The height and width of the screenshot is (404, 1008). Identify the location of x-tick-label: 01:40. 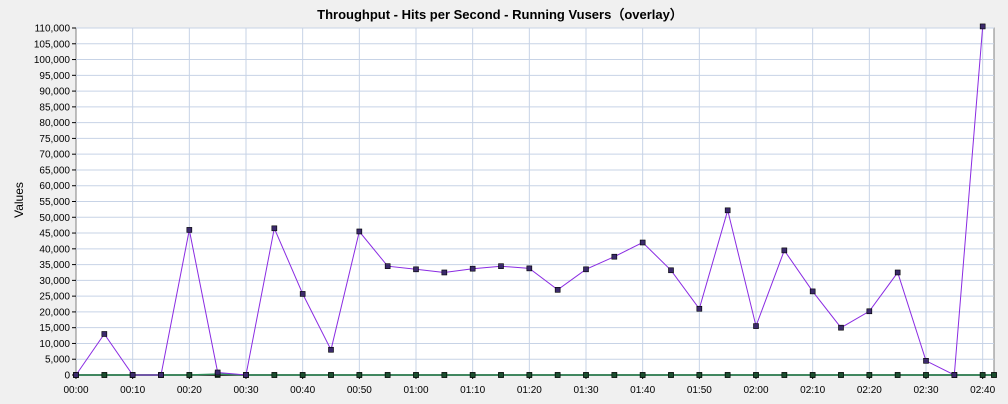
(642, 390).